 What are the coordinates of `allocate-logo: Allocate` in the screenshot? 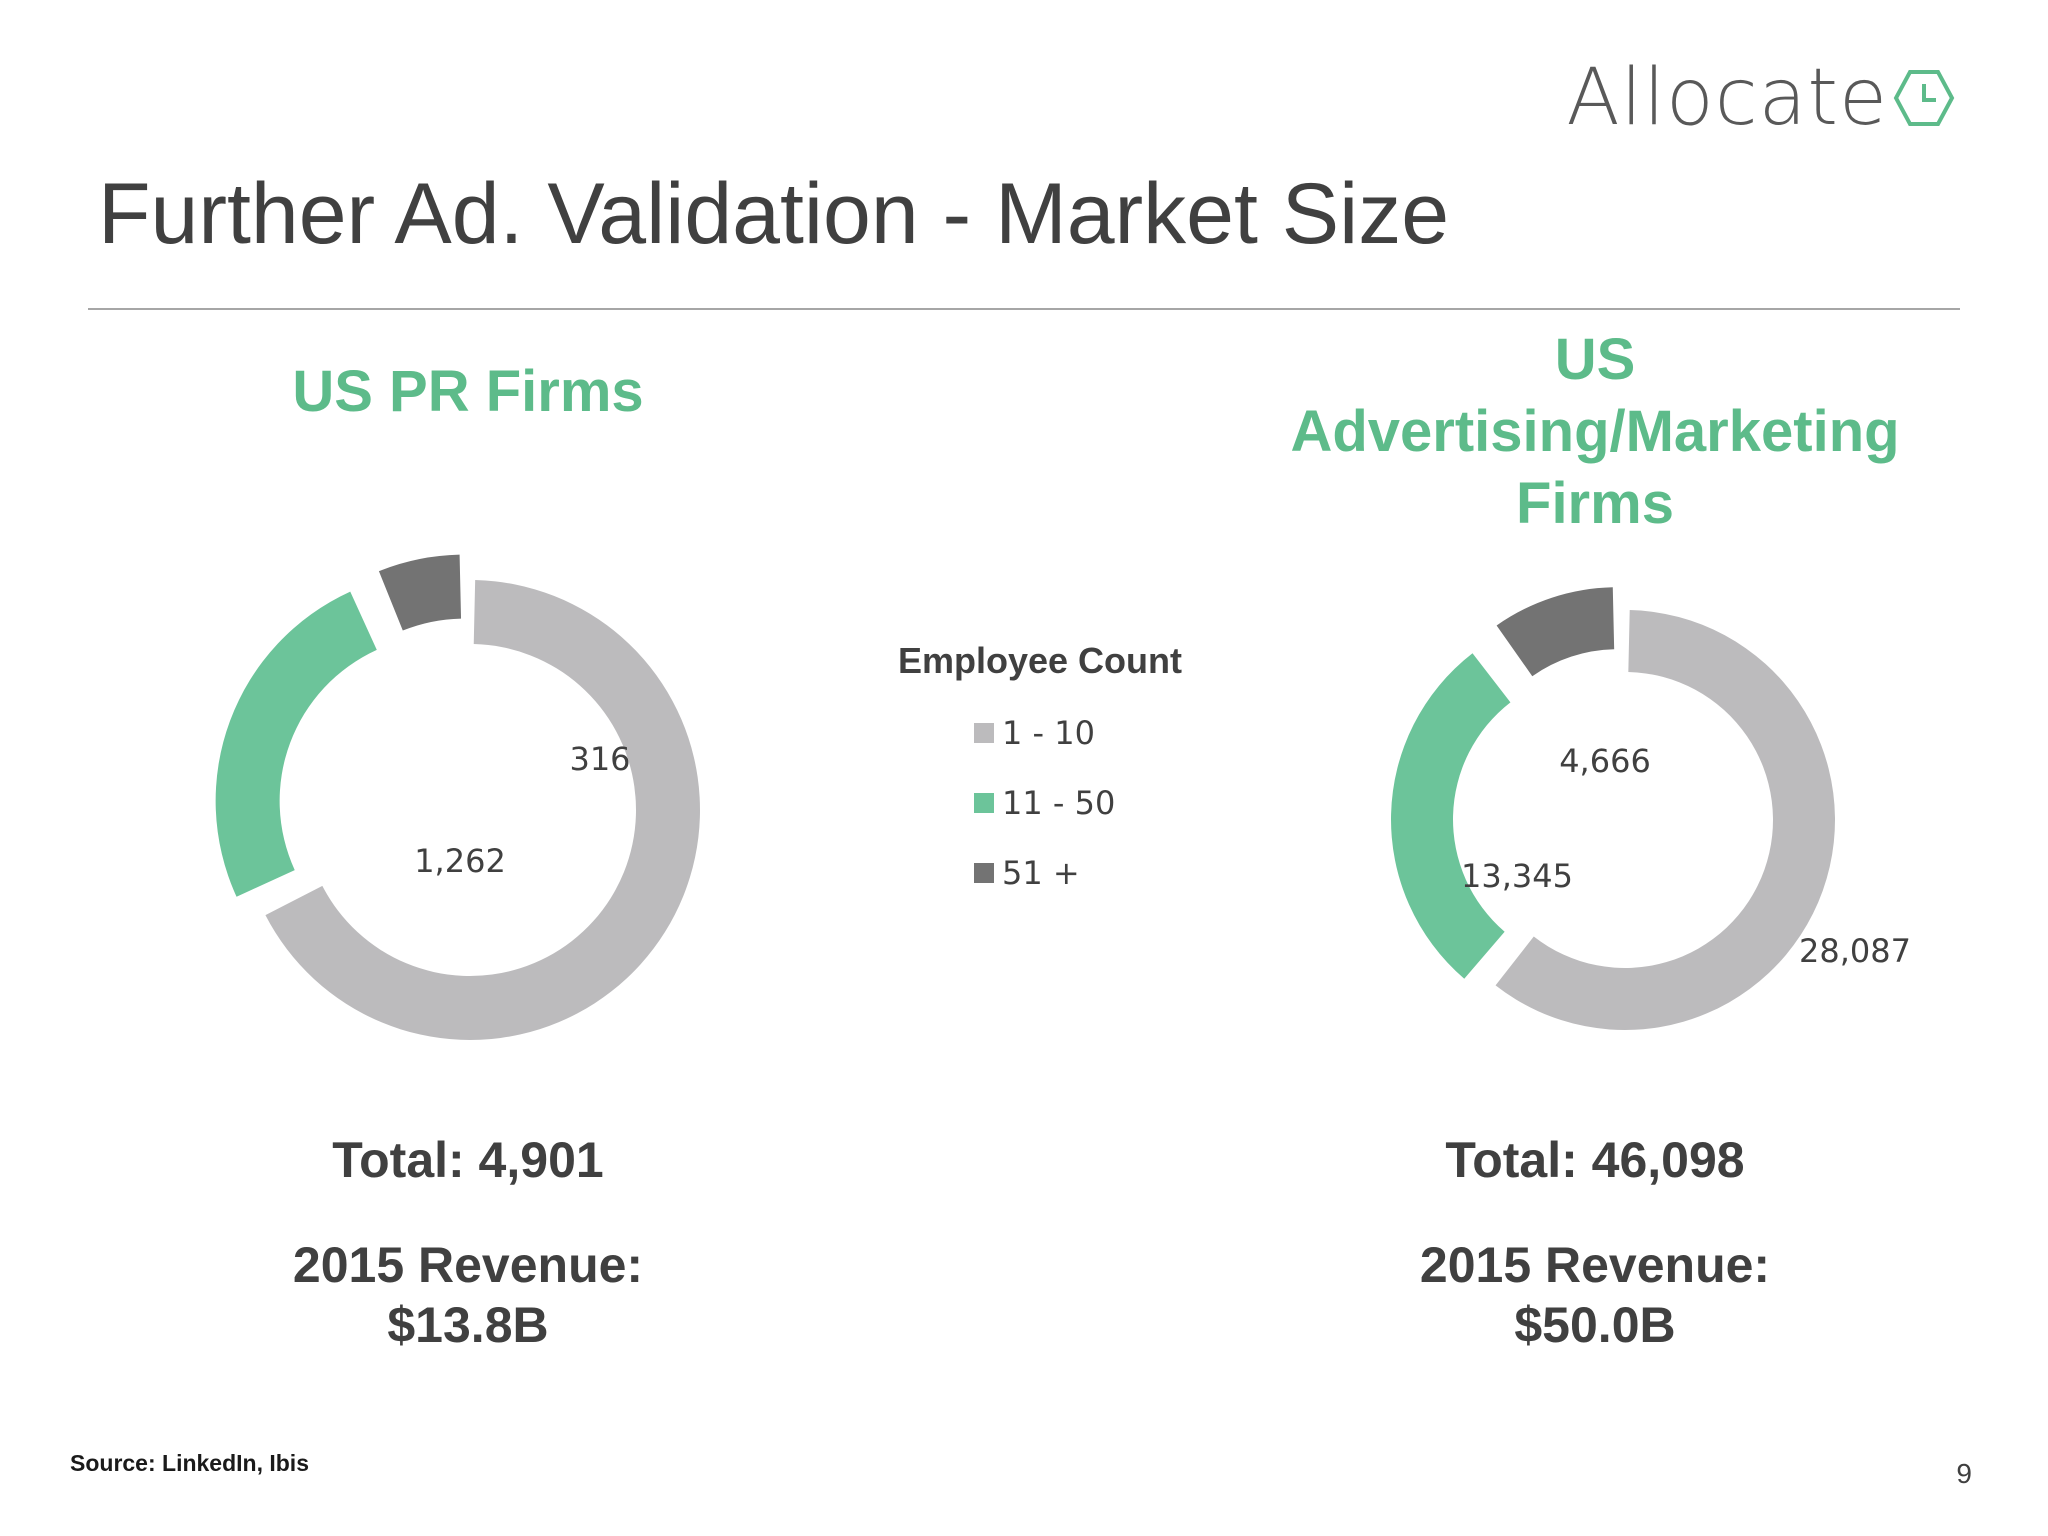 It's located at (1761, 98).